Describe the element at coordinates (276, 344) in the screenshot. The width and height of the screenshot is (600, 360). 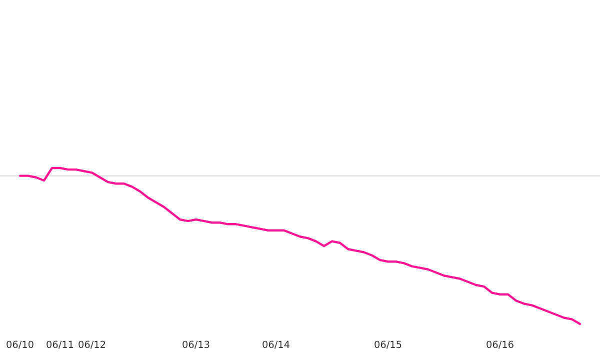
I see `x-tick-label: 06/14` at that location.